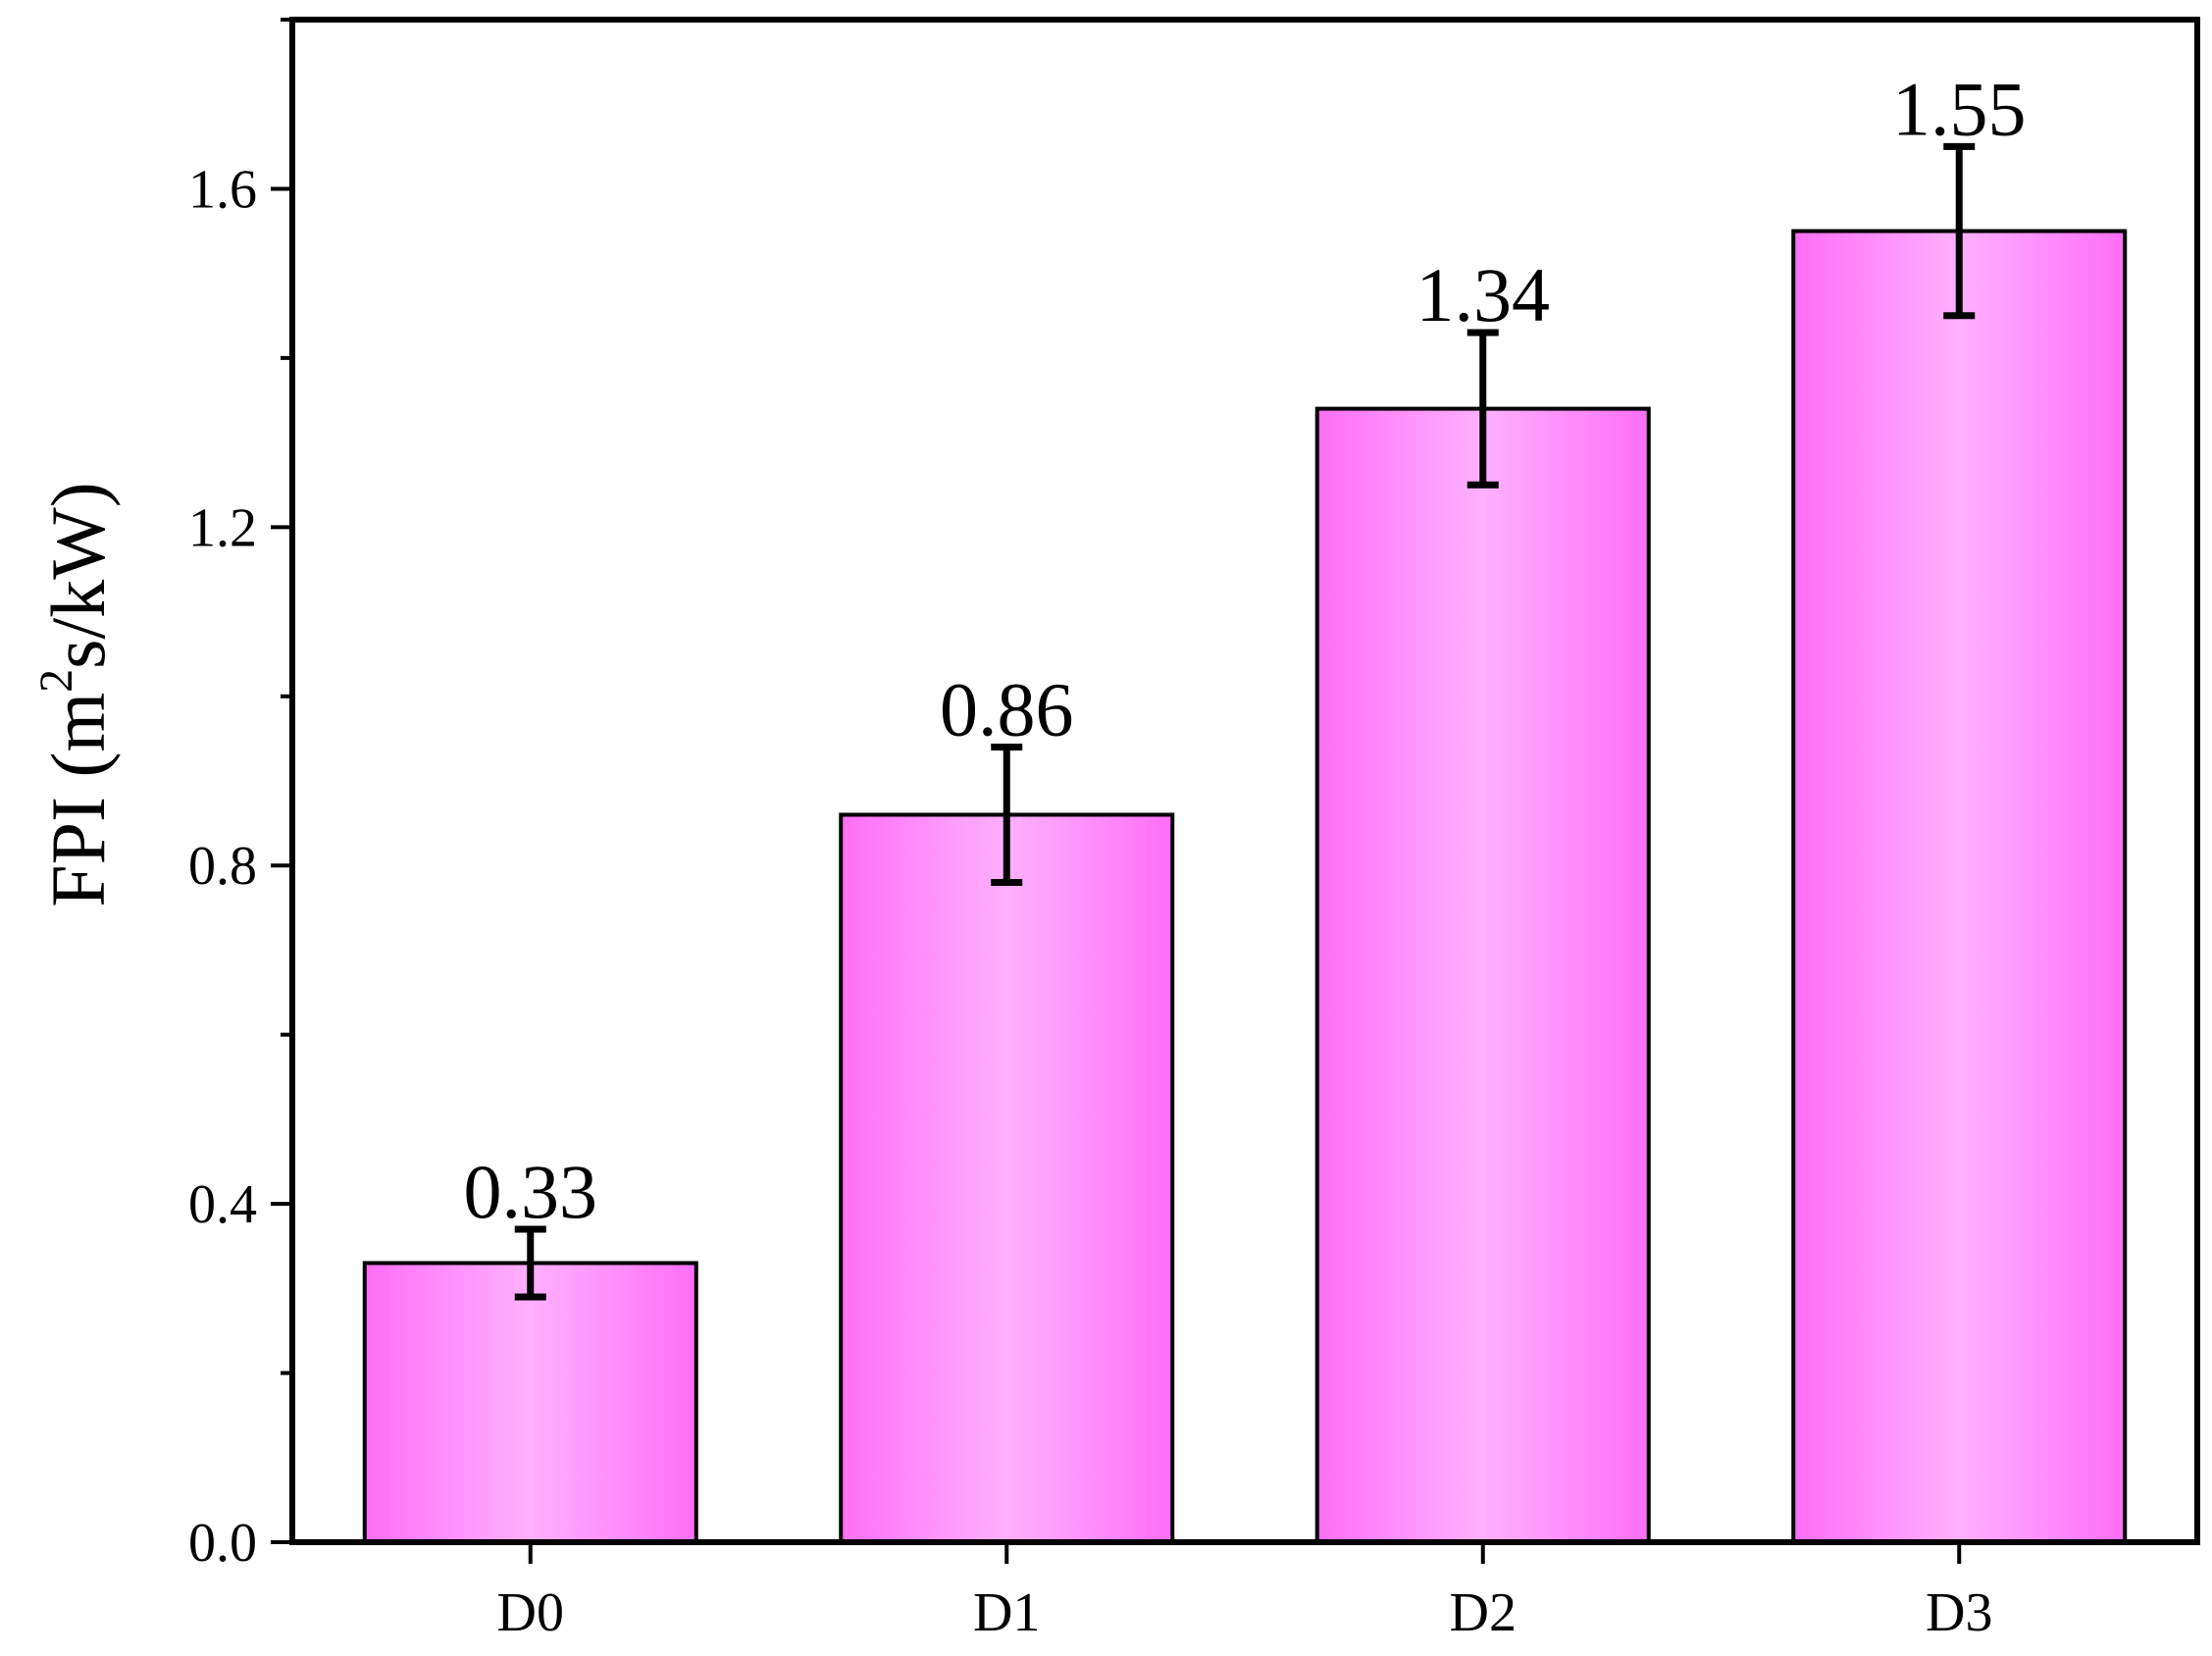 The image size is (2212, 1656). What do you see at coordinates (1959, 1613) in the screenshot?
I see `x-tick-label-D3: D3` at bounding box center [1959, 1613].